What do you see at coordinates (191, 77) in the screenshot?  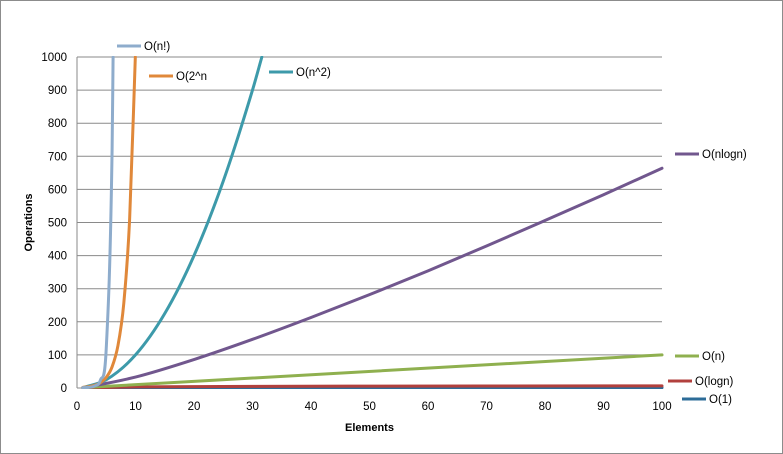 I see `series-label: O(2^n` at bounding box center [191, 77].